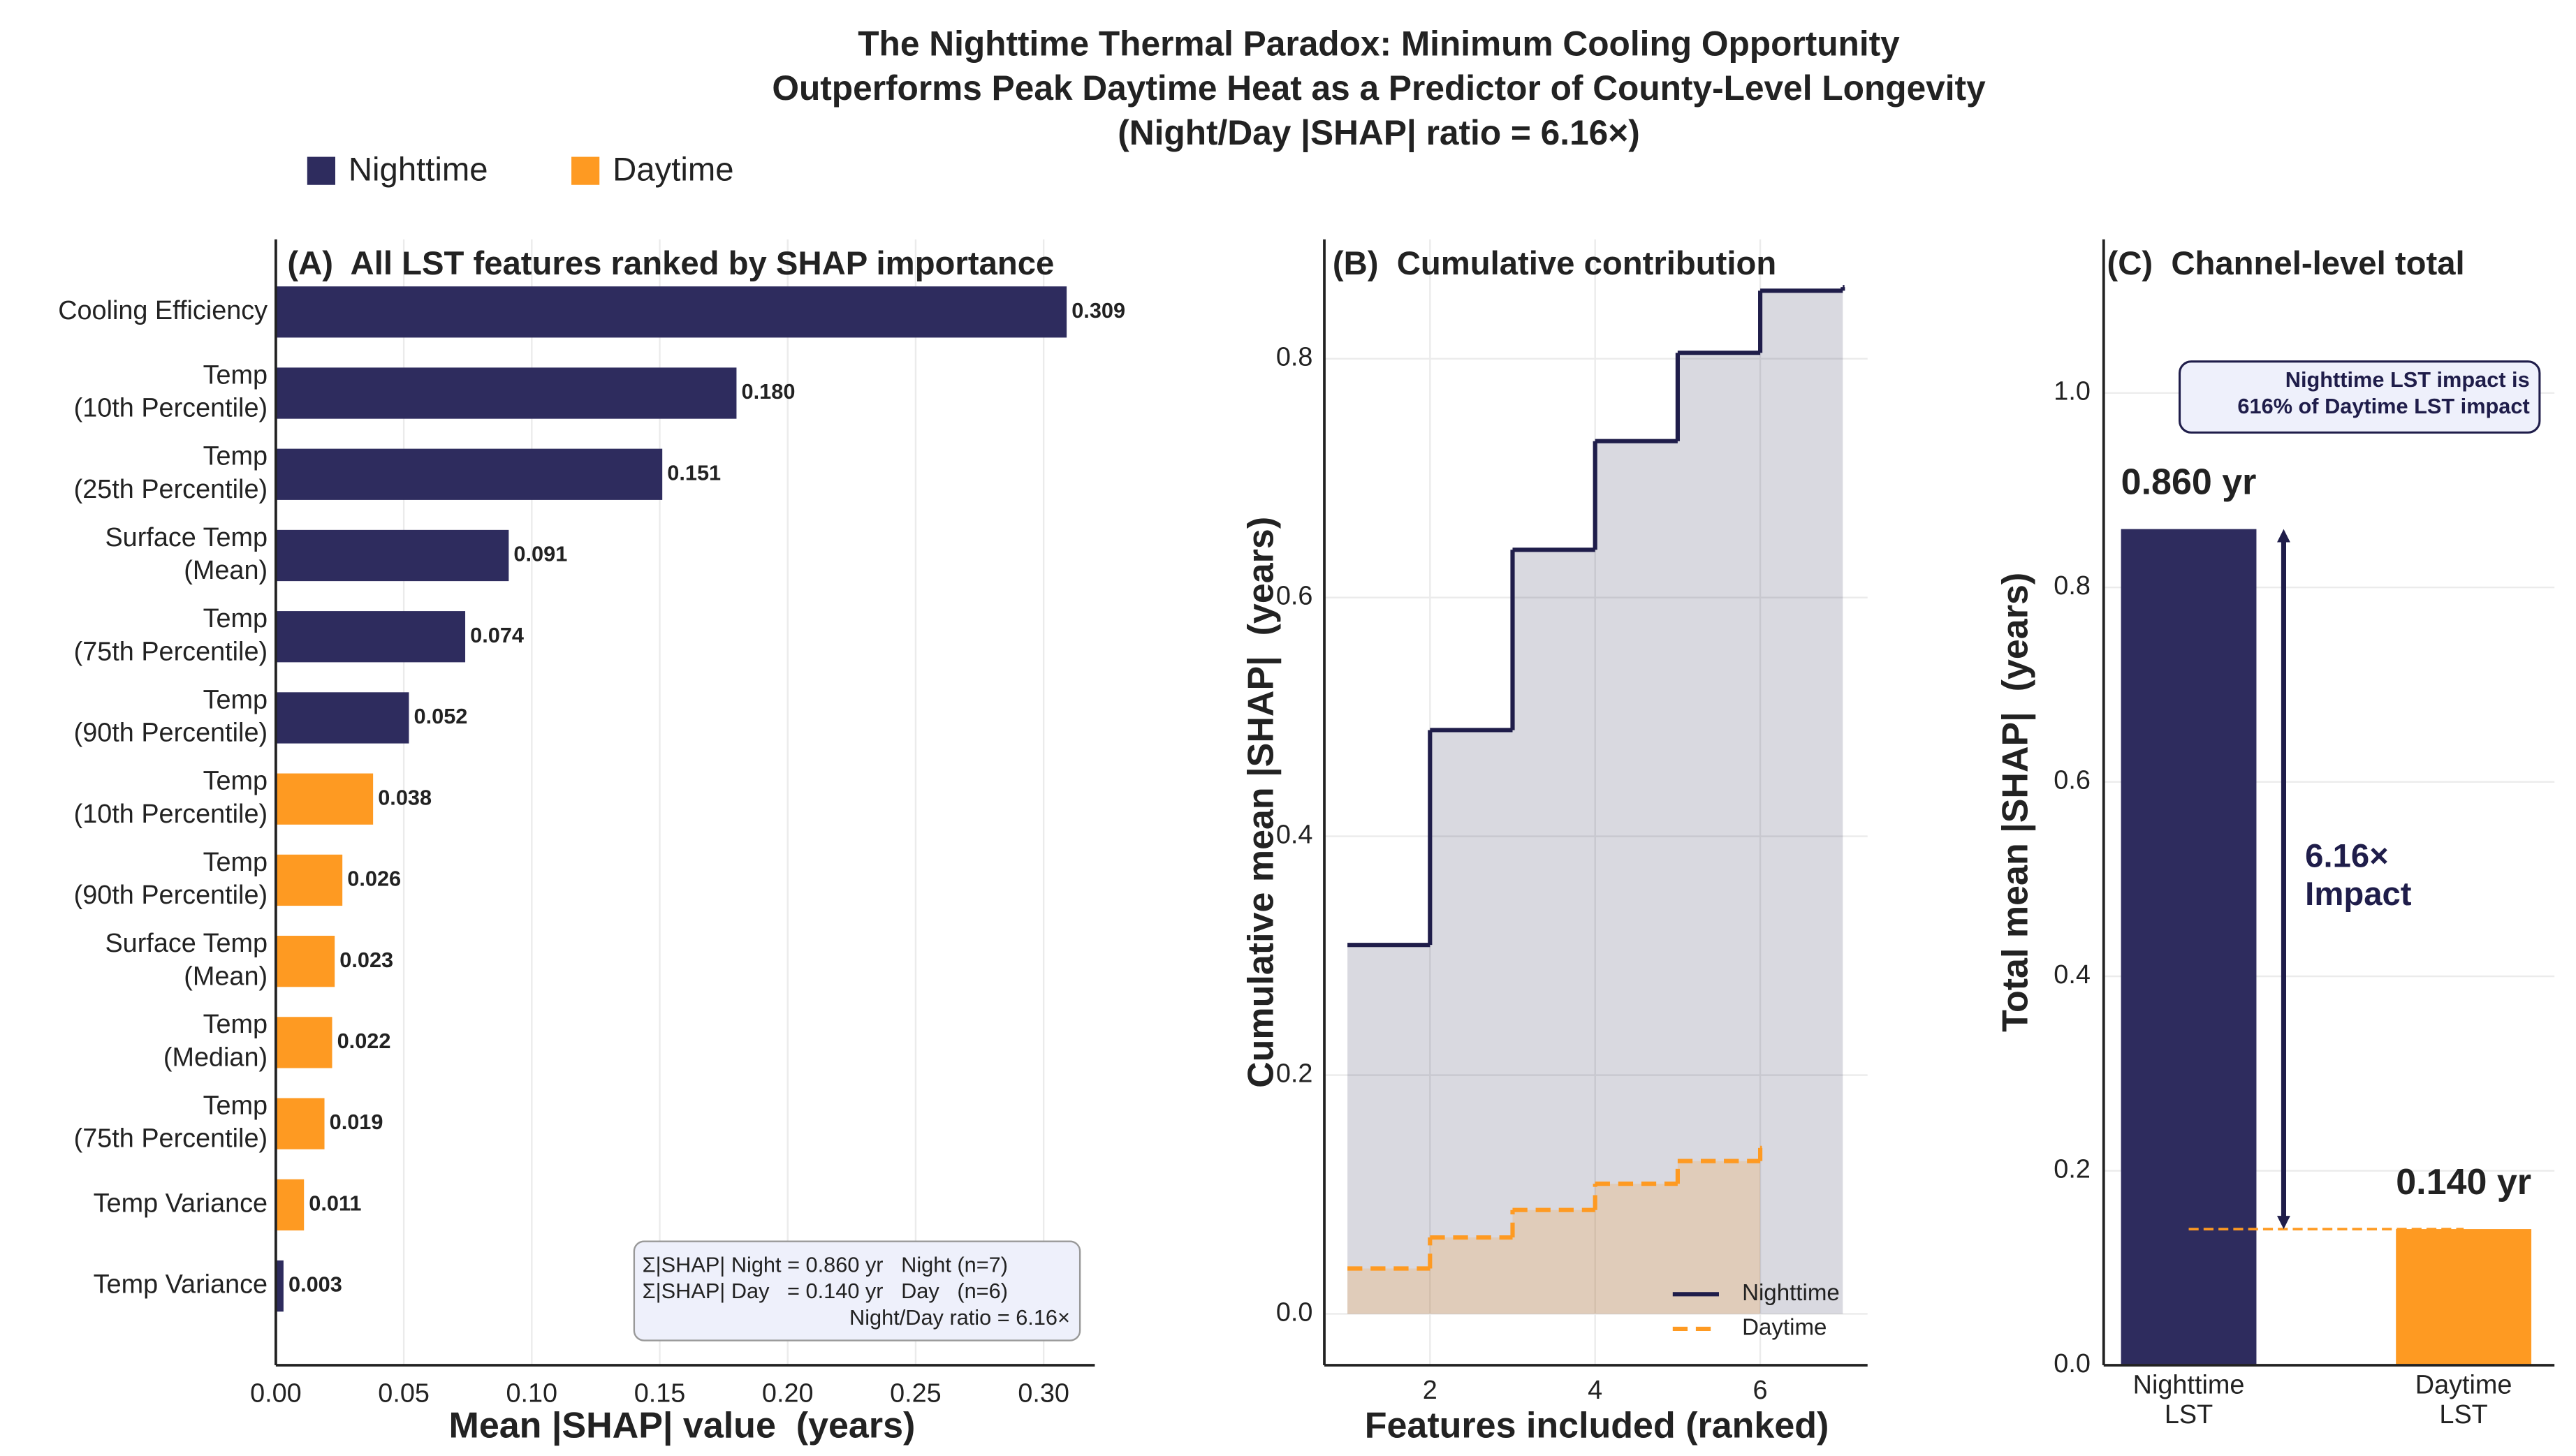  What do you see at coordinates (335, 1203) in the screenshot?
I see `value-label: 0.011` at bounding box center [335, 1203].